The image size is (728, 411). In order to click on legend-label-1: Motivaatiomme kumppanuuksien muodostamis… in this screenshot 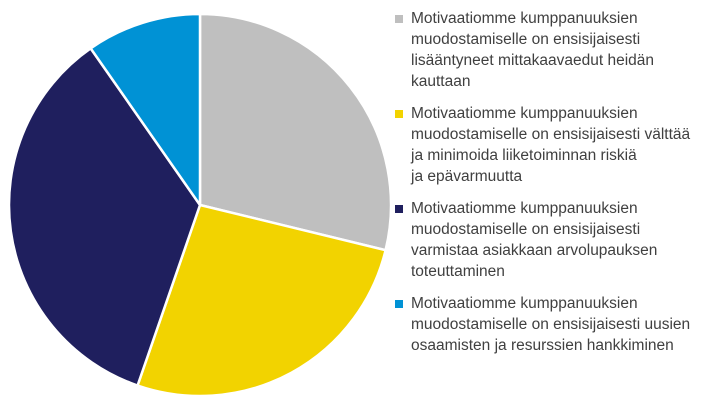, I will do `click(532, 50)`.